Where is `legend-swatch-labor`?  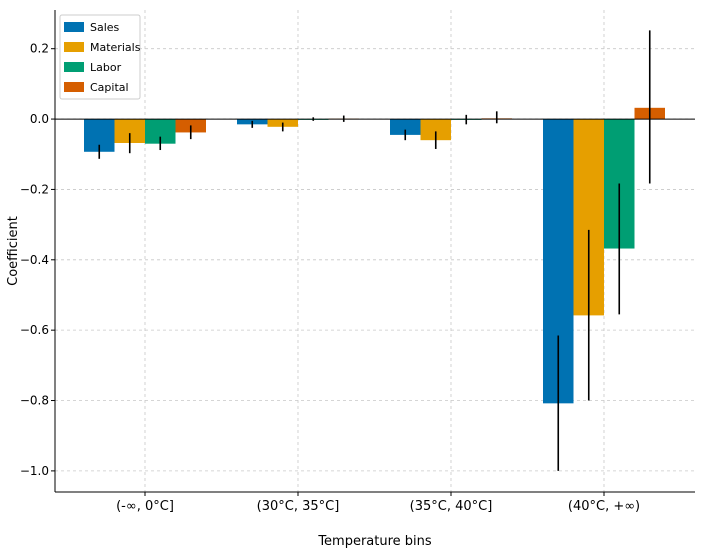 legend-swatch-labor is located at coordinates (74, 67).